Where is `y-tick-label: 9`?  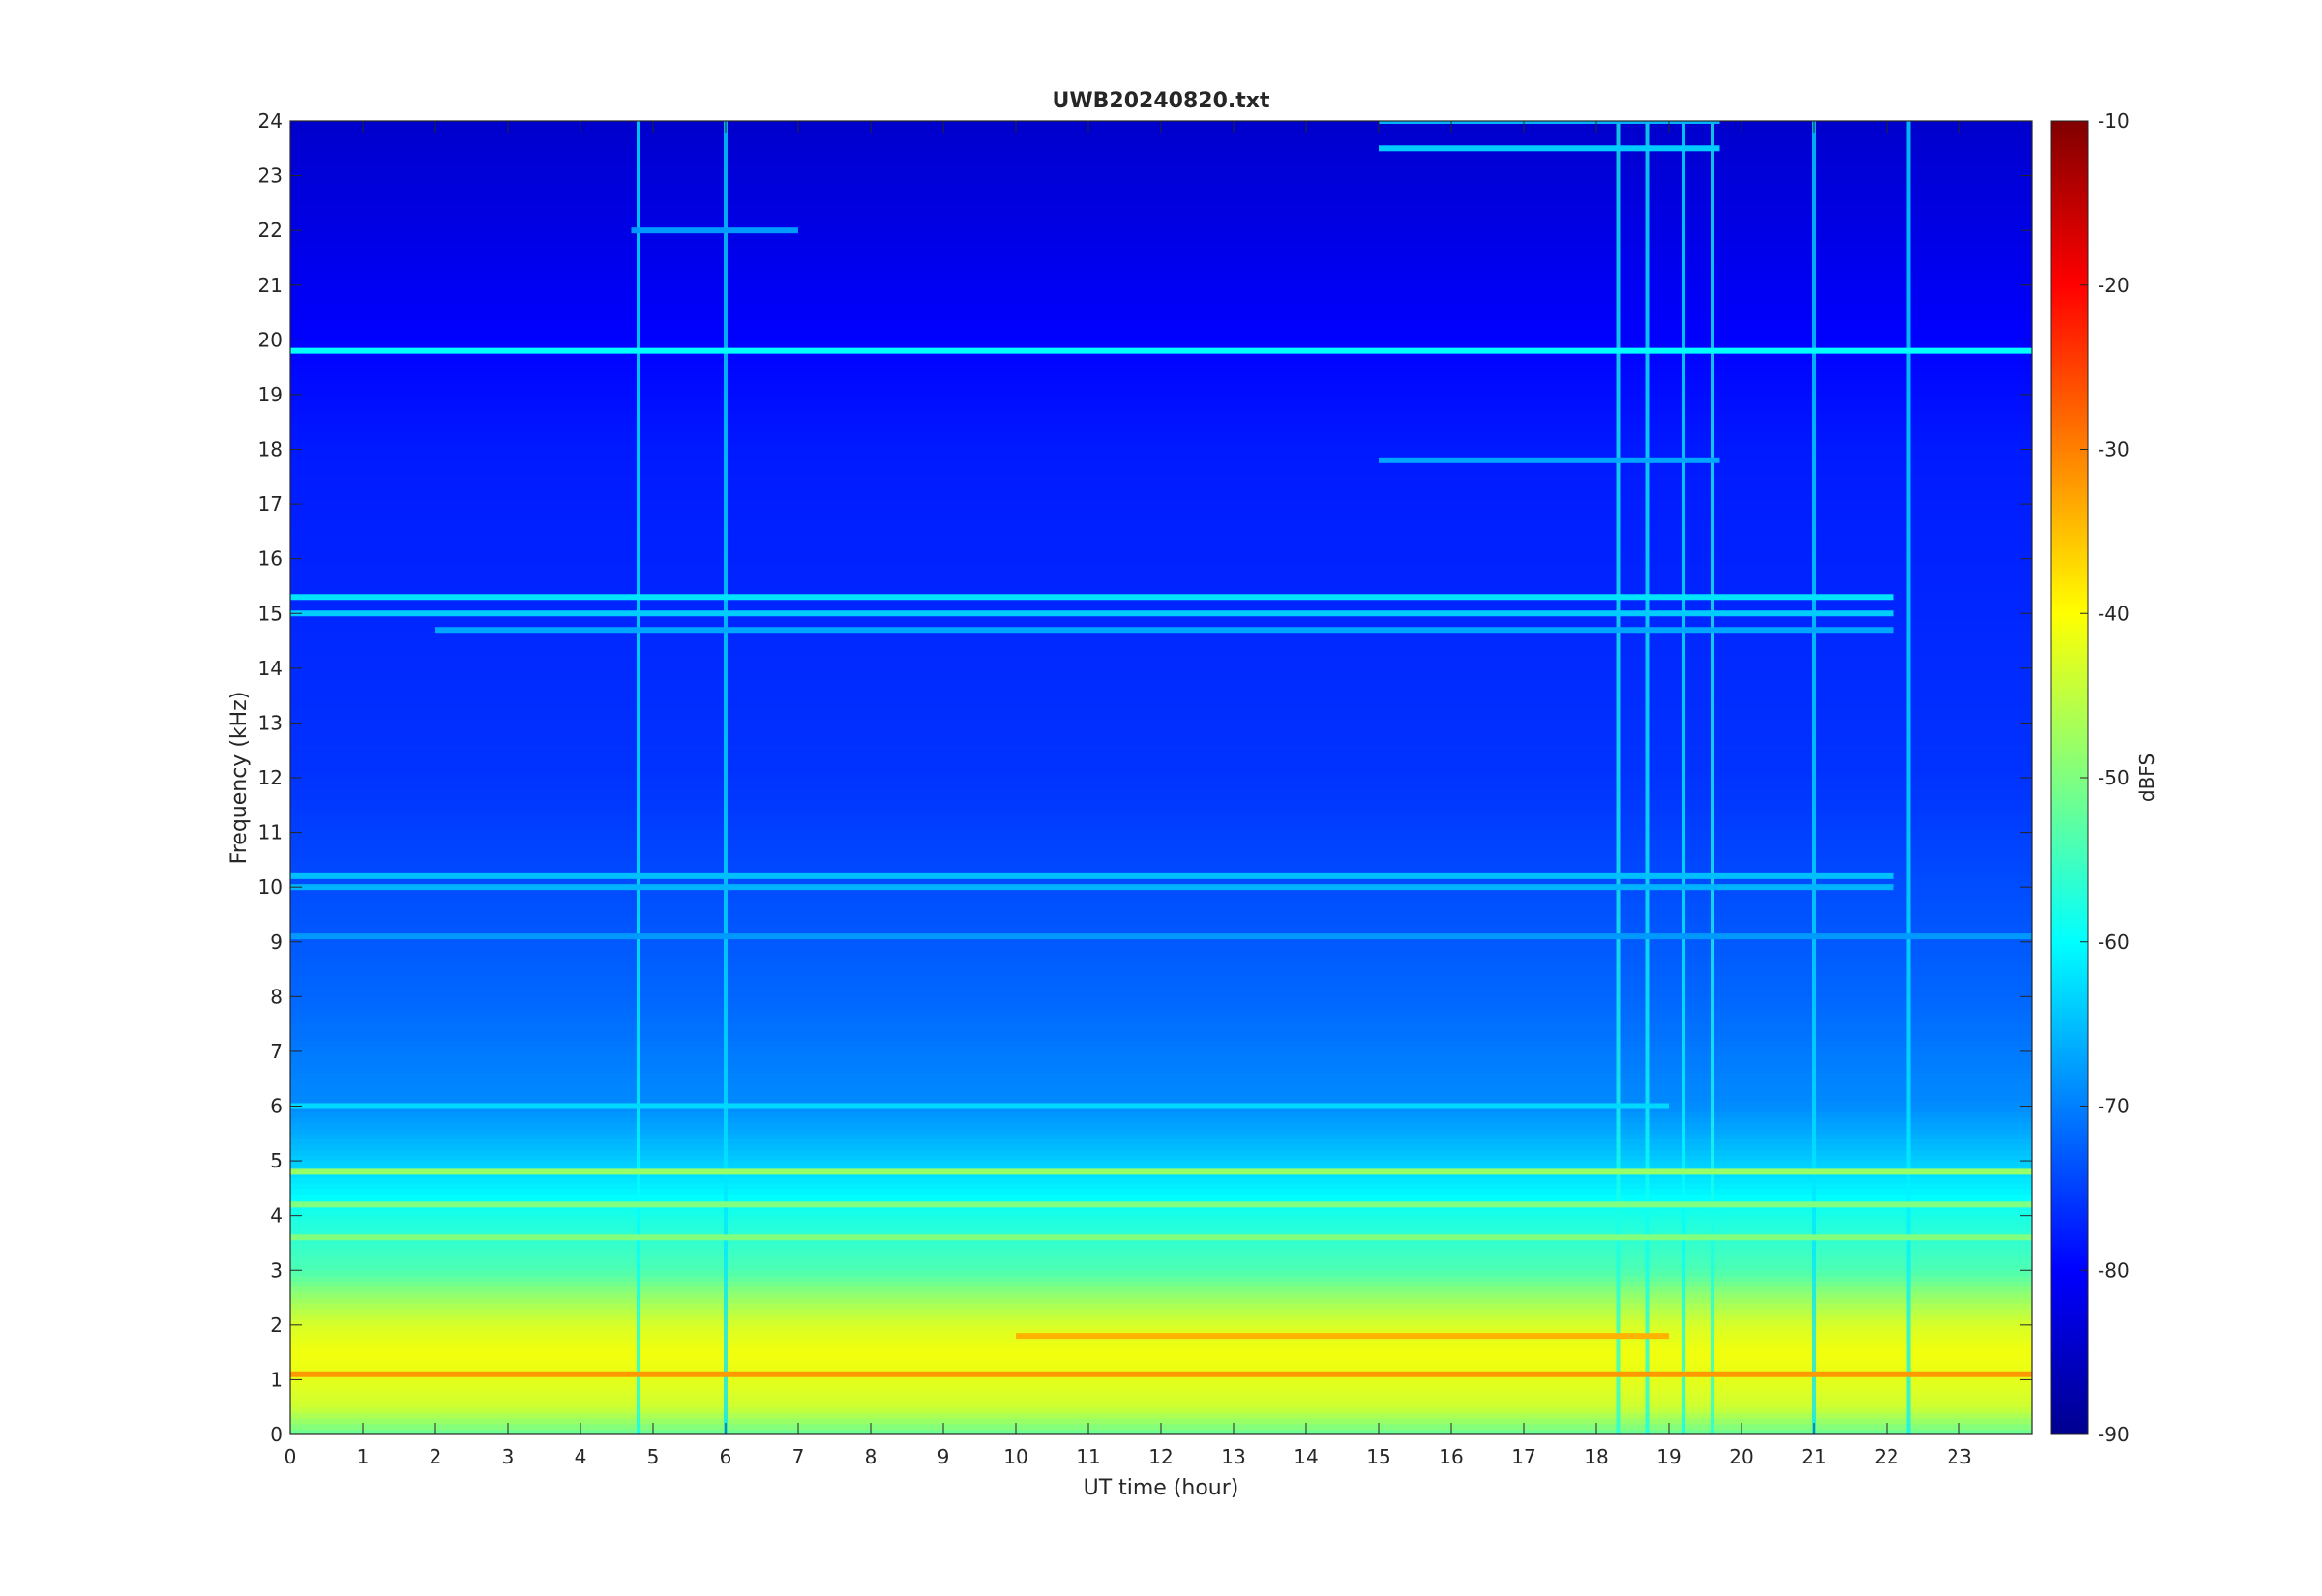
y-tick-label: 9 is located at coordinates (276, 942).